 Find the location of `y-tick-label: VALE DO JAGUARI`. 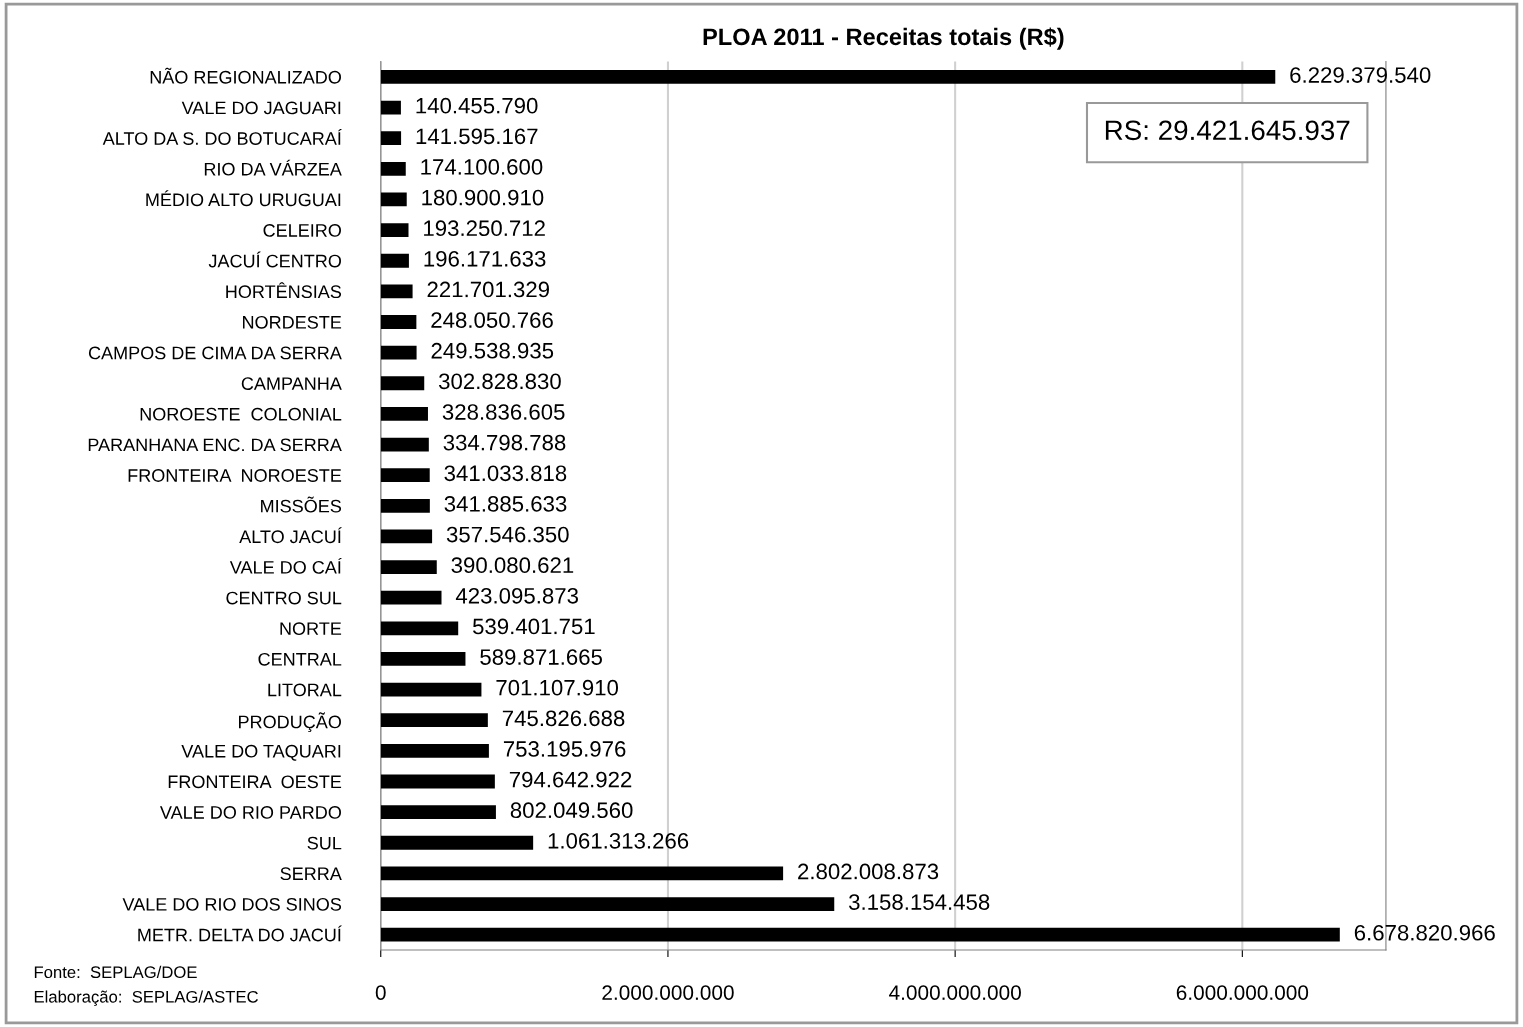

y-tick-label: VALE DO JAGUARI is located at coordinates (261, 108).